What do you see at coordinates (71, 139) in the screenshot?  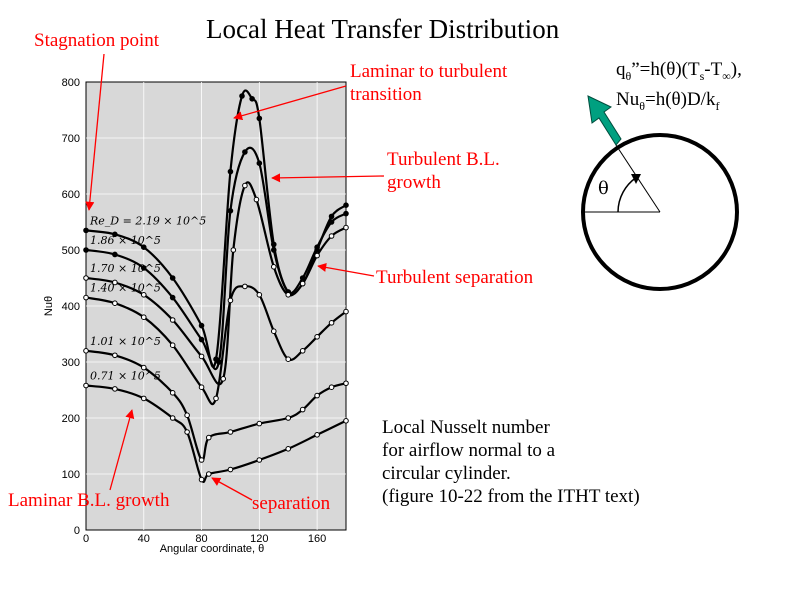 I see `y-tick-label: 700` at bounding box center [71, 139].